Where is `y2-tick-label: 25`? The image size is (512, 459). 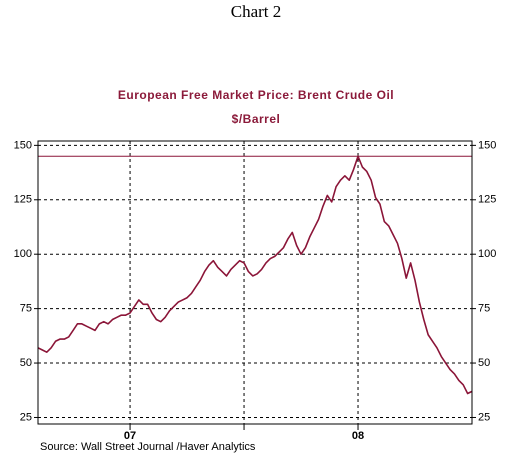
y2-tick-label: 25 is located at coordinates (484, 417).